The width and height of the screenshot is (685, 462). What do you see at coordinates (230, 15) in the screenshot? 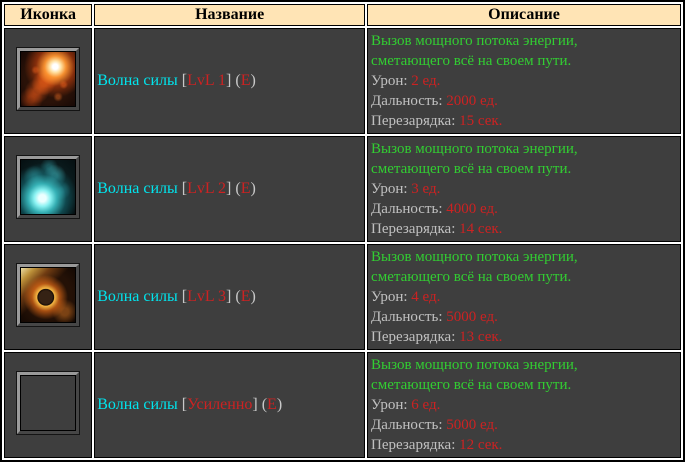
I see `header-name-column: Название` at bounding box center [230, 15].